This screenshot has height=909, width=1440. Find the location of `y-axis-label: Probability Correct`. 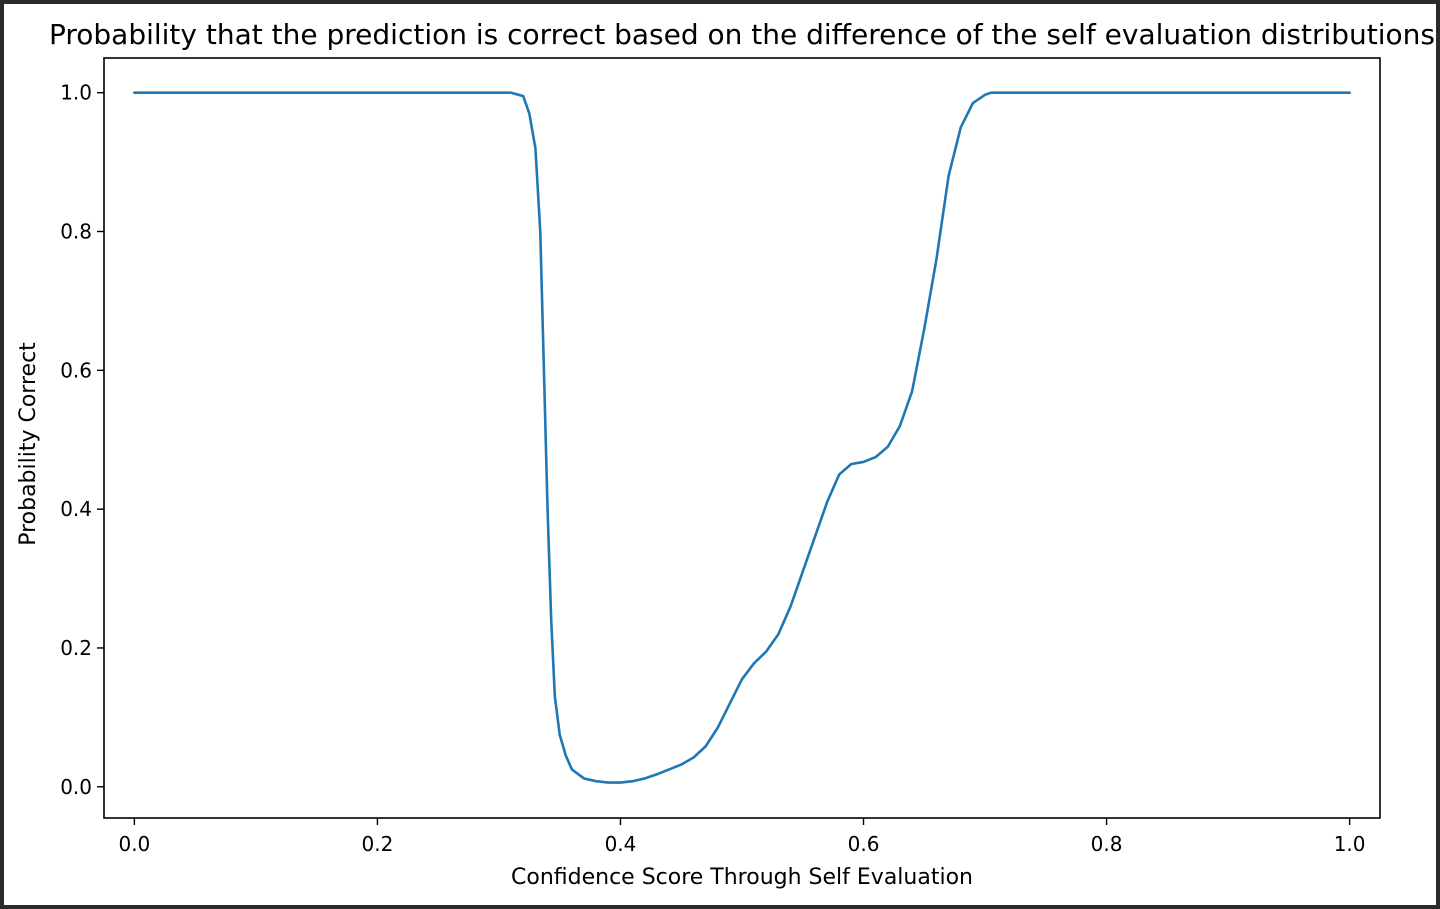

y-axis-label: Probability Correct is located at coordinates (28, 444).